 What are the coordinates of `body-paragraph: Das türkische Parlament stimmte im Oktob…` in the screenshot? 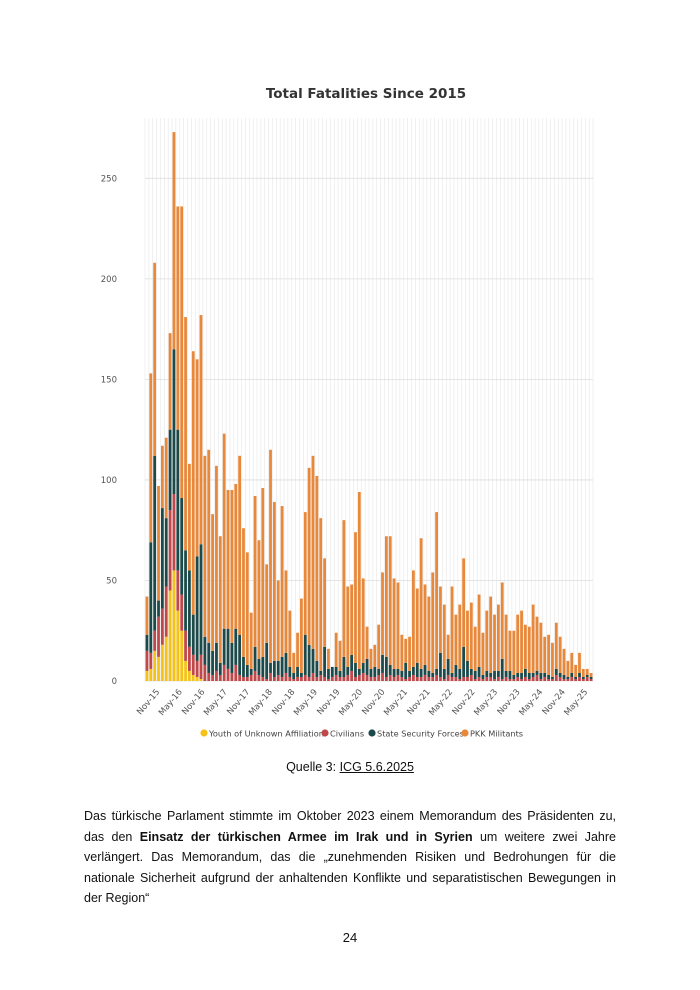 It's located at (350, 857).